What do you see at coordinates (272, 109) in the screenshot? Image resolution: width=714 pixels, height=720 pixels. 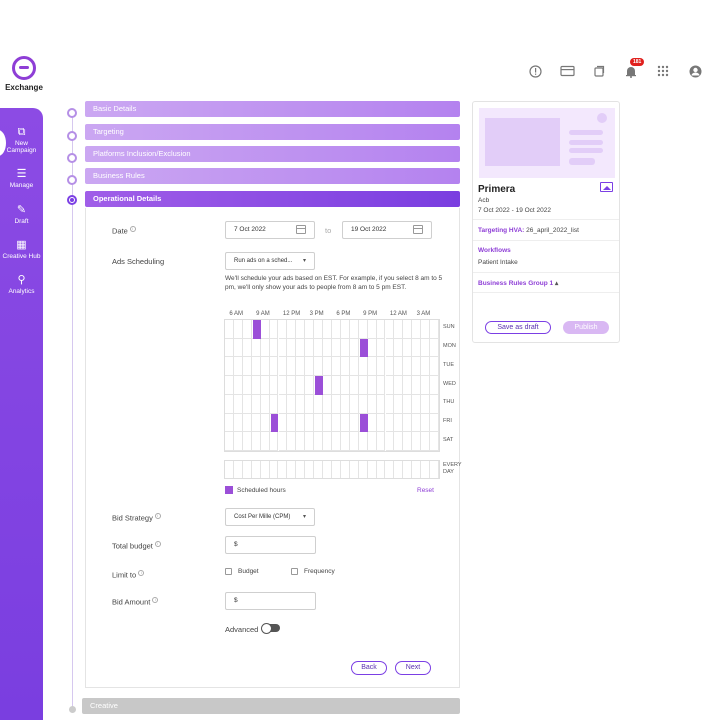 I see `step-basic-details: Basic Details` at bounding box center [272, 109].